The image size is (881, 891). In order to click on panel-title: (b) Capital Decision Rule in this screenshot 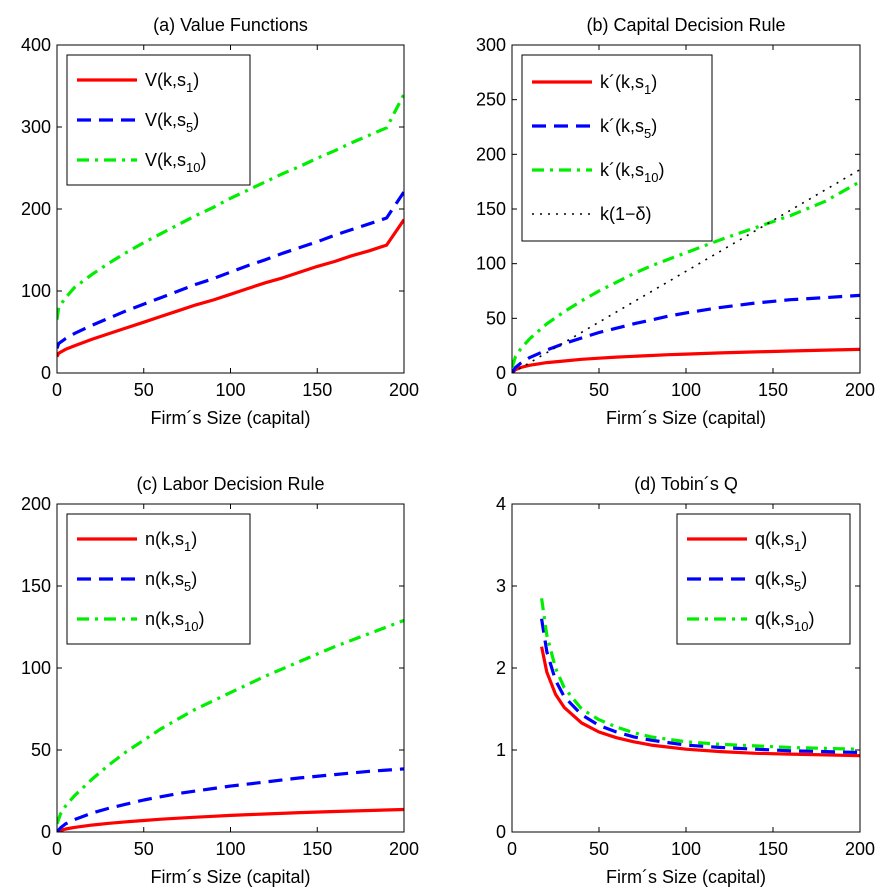, I will do `click(685, 25)`.